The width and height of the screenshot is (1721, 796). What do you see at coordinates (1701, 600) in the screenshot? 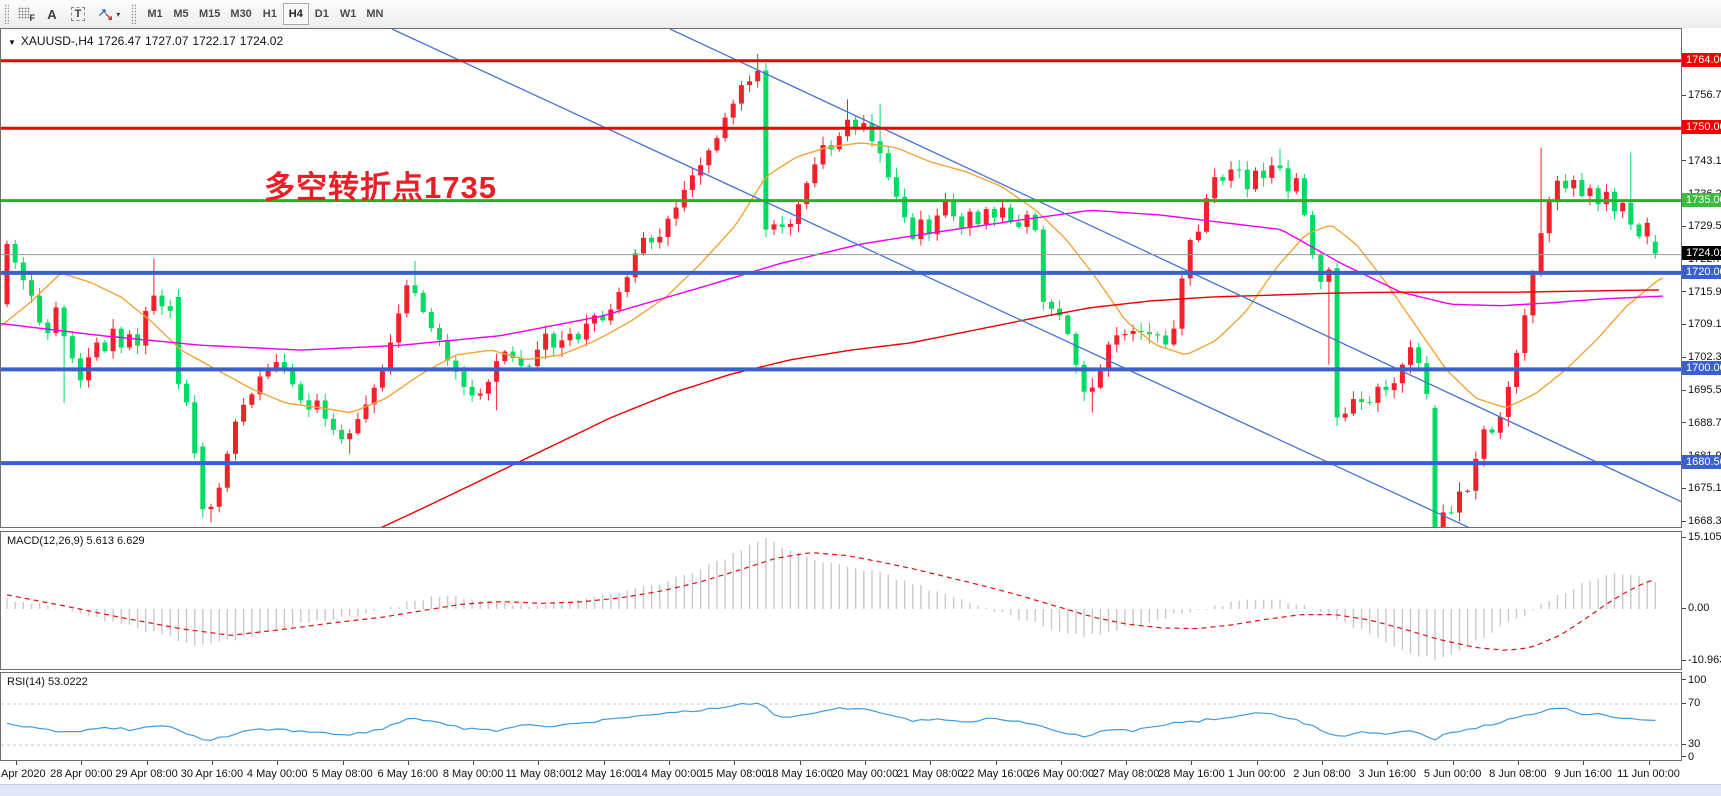
I see `macd-scale: 15.105 0.00 -10.963` at bounding box center [1701, 600].